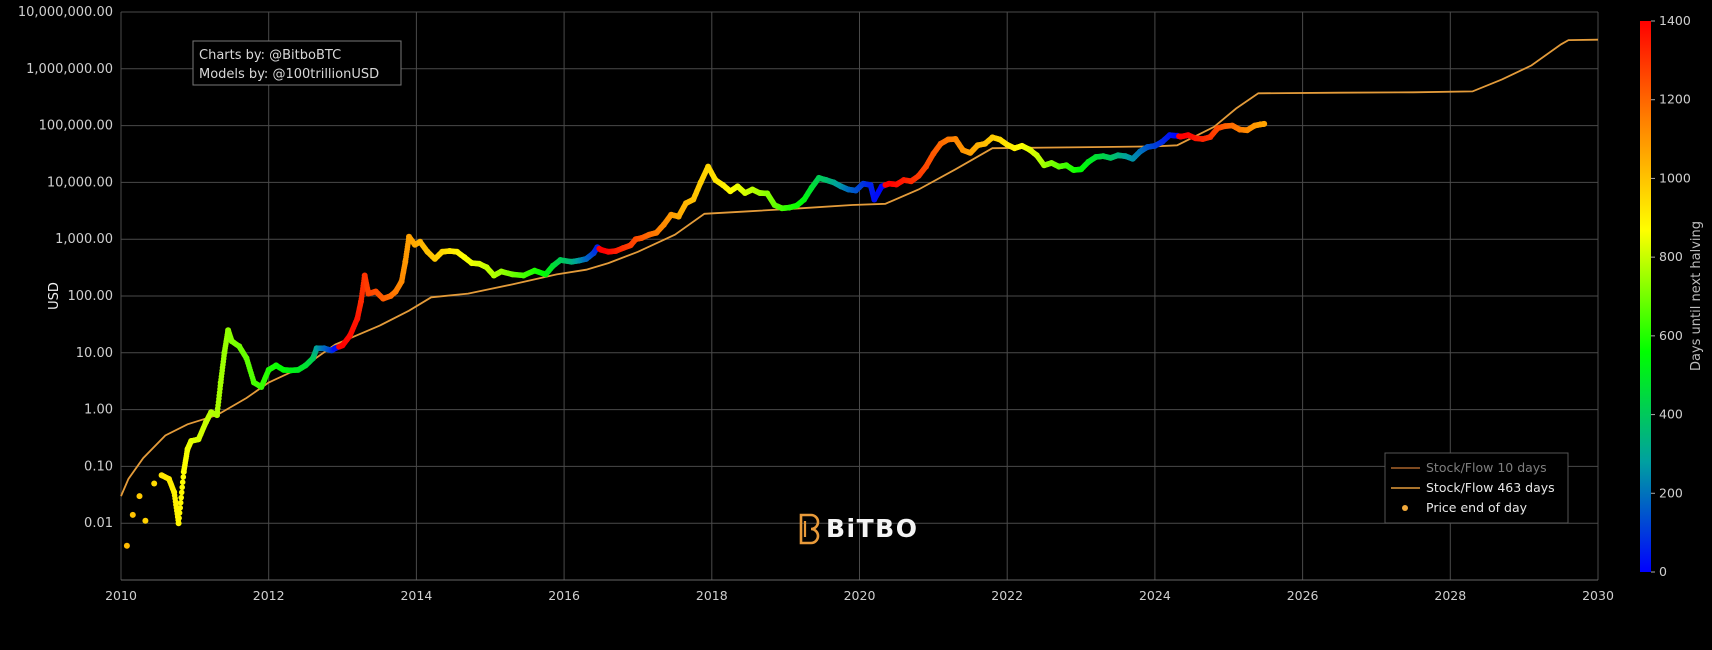  What do you see at coordinates (54, 296) in the screenshot?
I see `y-axis-label: USD` at bounding box center [54, 296].